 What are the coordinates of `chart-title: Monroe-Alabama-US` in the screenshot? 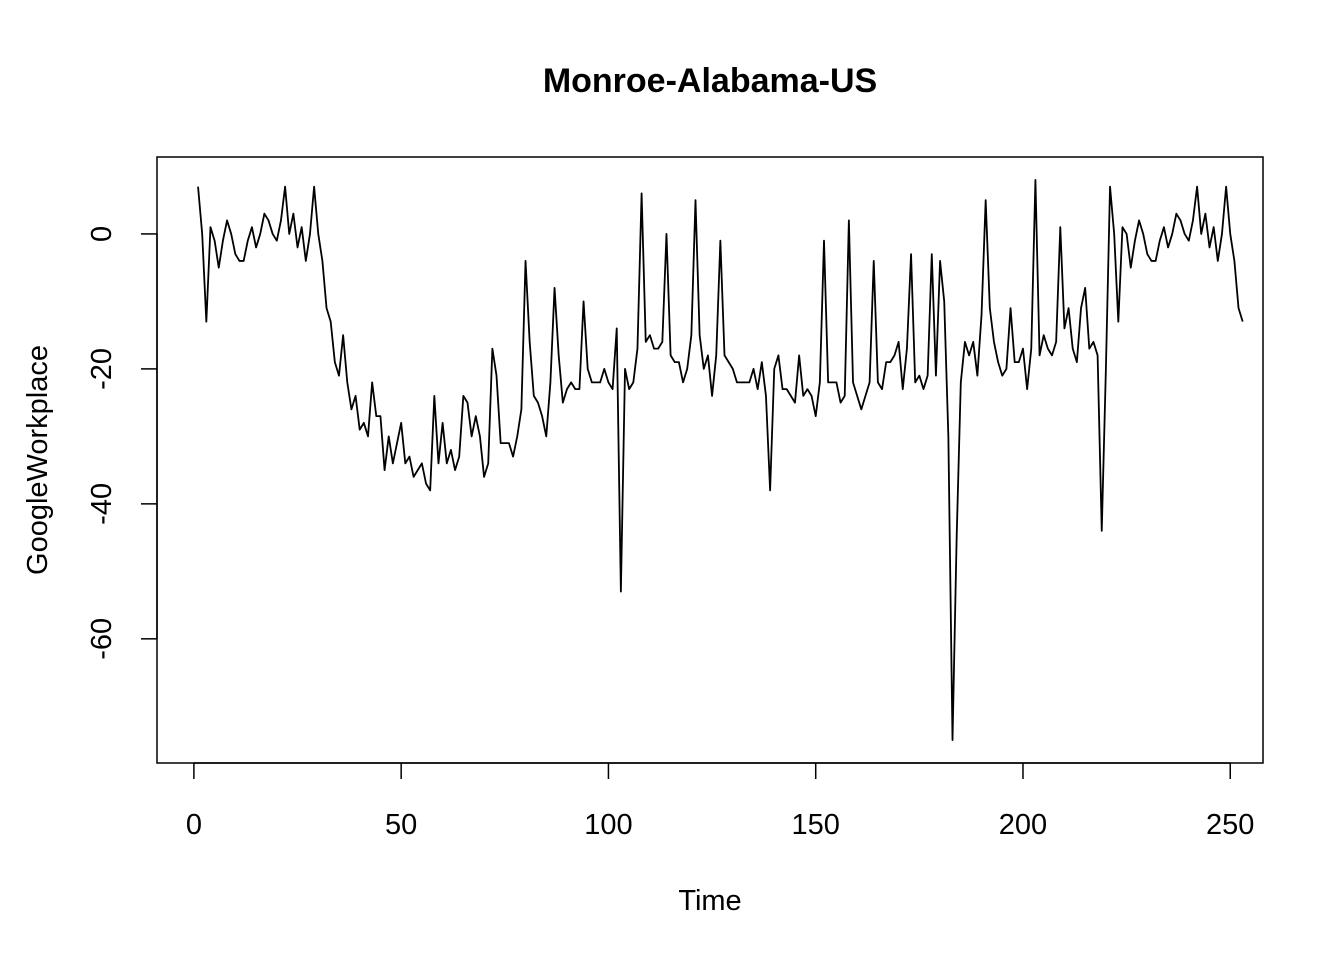 It's located at (710, 81).